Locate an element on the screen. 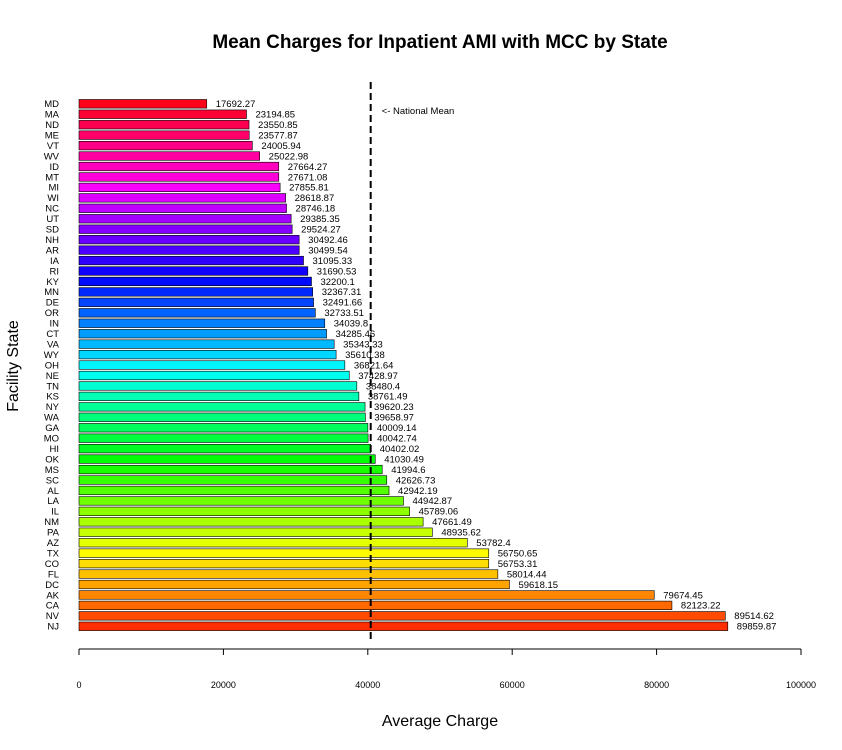 The height and width of the screenshot is (750, 842). x-tick-label: 100000 is located at coordinates (801, 685).